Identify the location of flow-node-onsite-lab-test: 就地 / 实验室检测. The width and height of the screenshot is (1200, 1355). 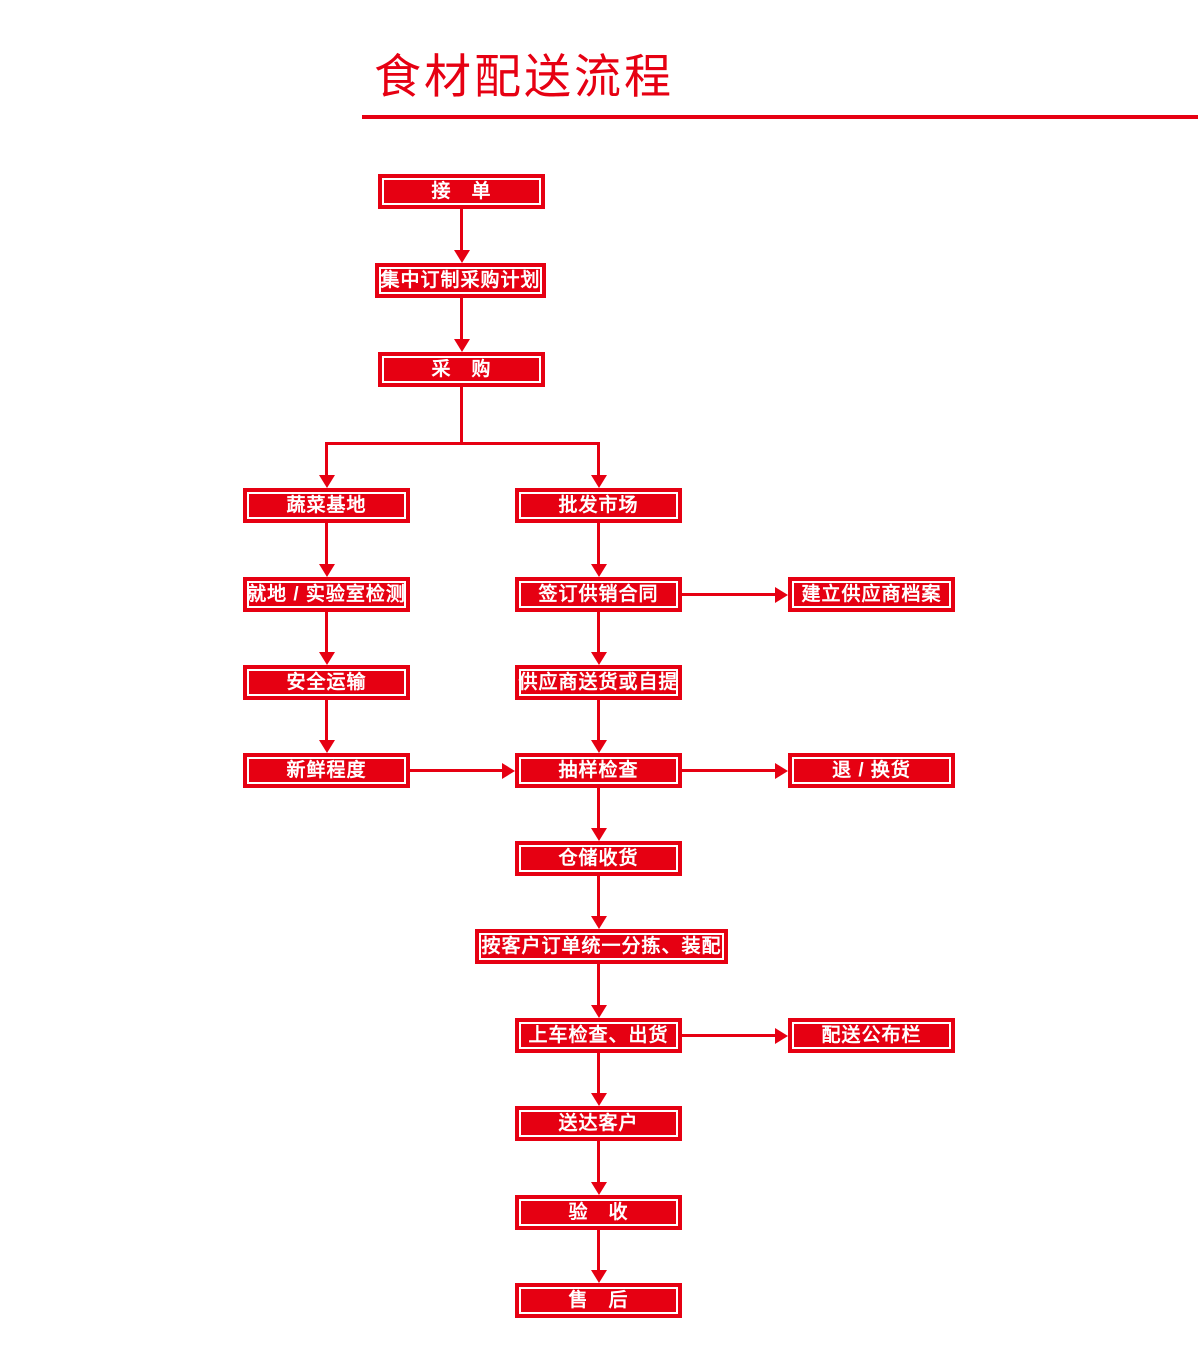
(326, 594).